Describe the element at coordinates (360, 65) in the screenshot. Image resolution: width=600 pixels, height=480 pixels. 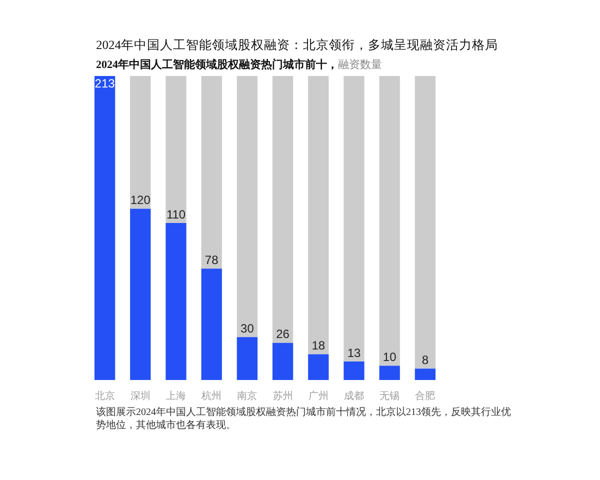
I see `y-axis-title: 融资数量` at that location.